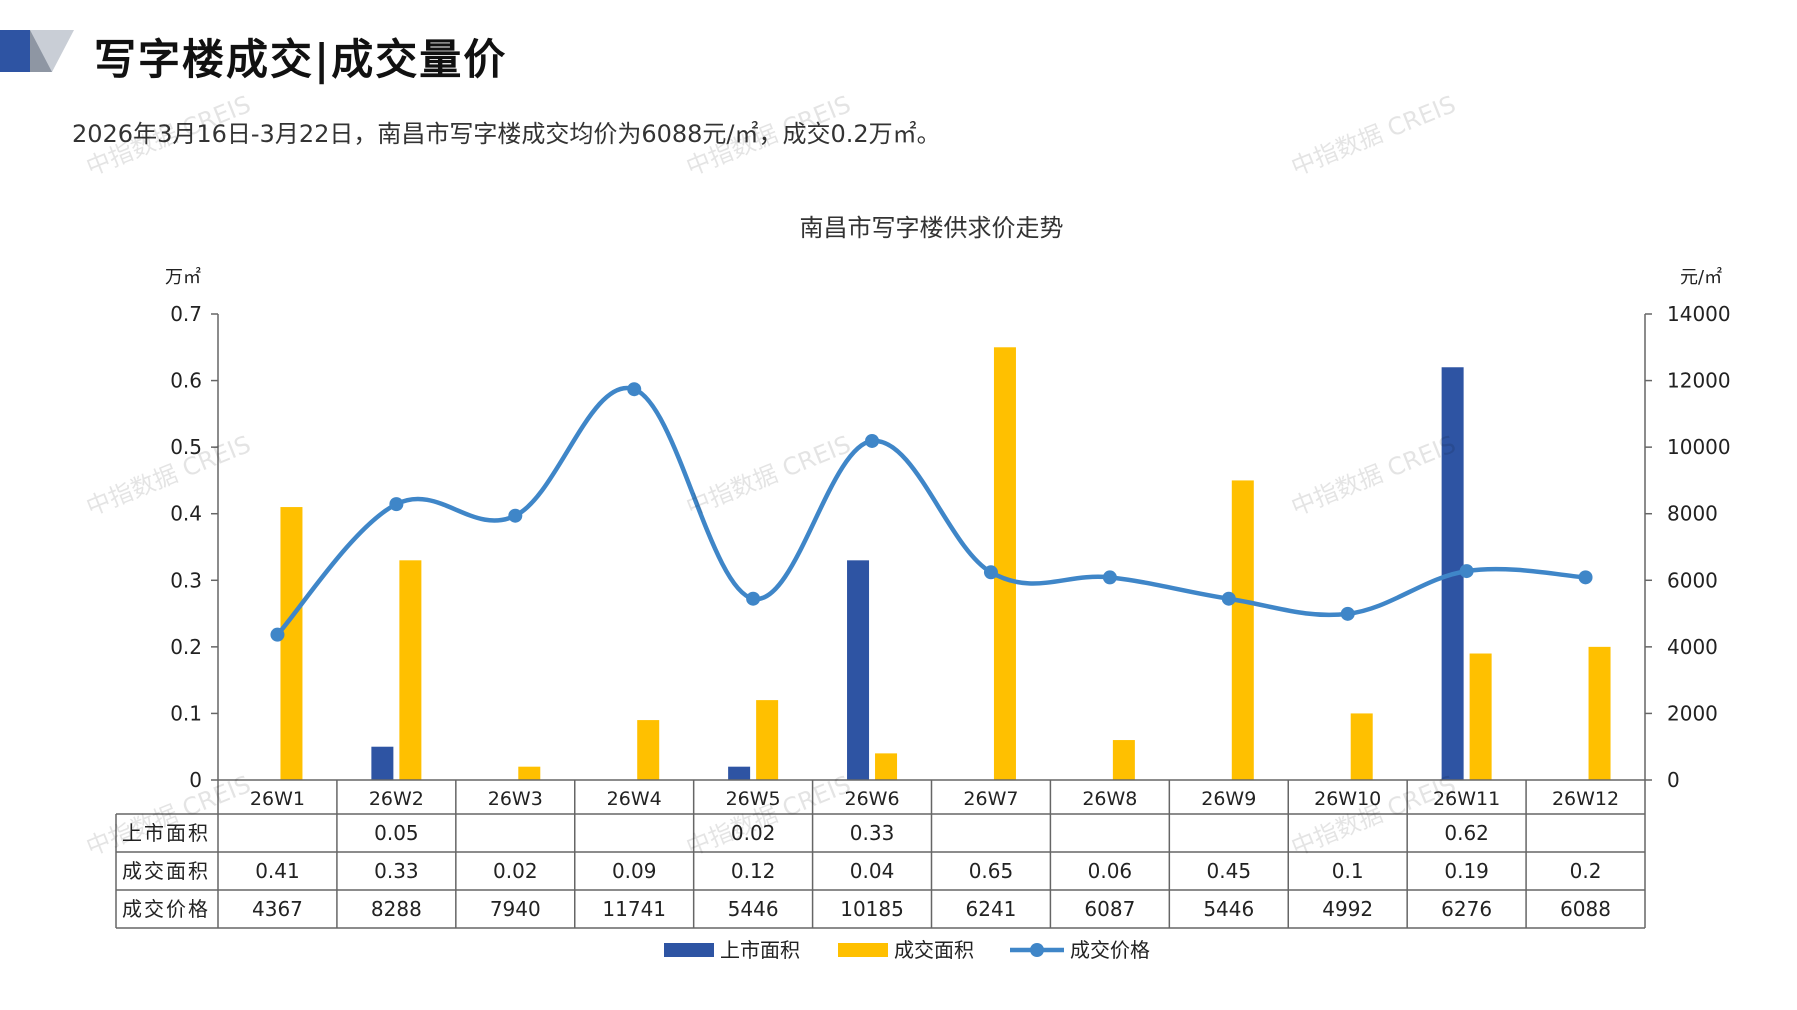  What do you see at coordinates (186, 314) in the screenshot?
I see `y-left-tick-label: 0.7` at bounding box center [186, 314].